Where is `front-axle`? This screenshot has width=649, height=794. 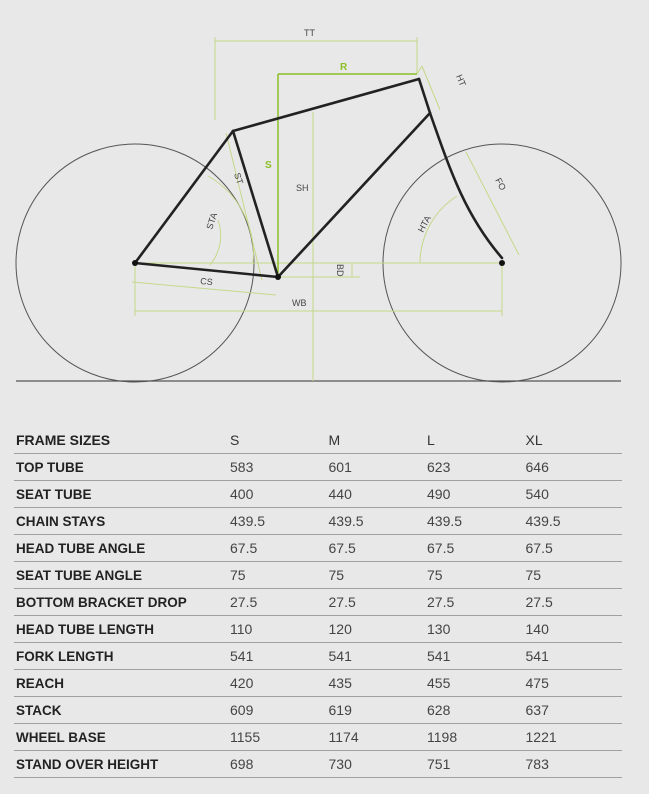 front-axle is located at coordinates (502, 263).